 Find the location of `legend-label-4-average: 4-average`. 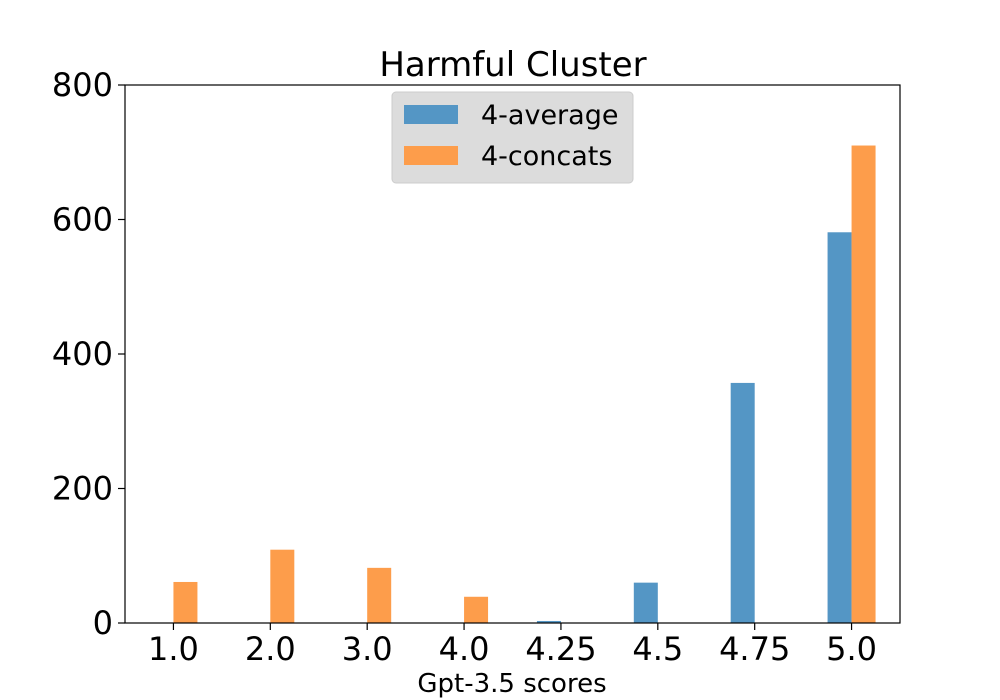

legend-label-4-average: 4-average is located at coordinates (549, 115).